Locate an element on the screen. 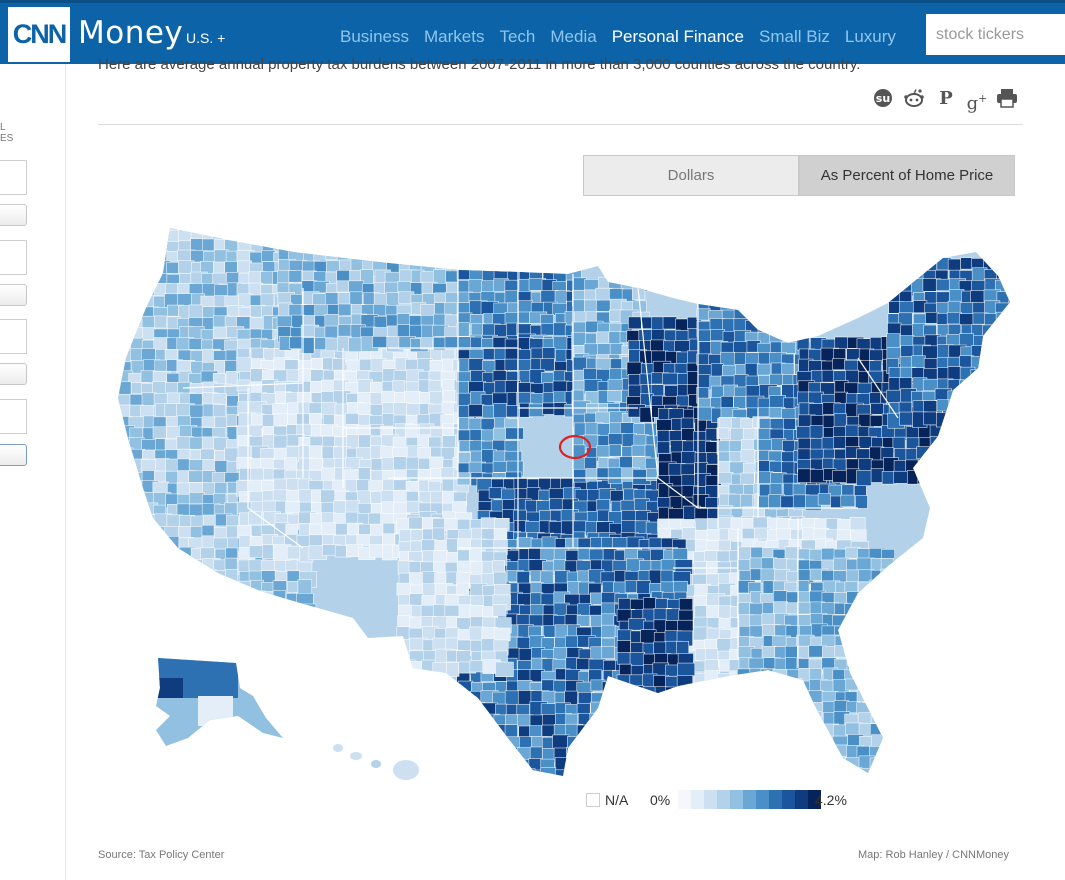  nav-small-biz: Small Biz is located at coordinates (794, 36).